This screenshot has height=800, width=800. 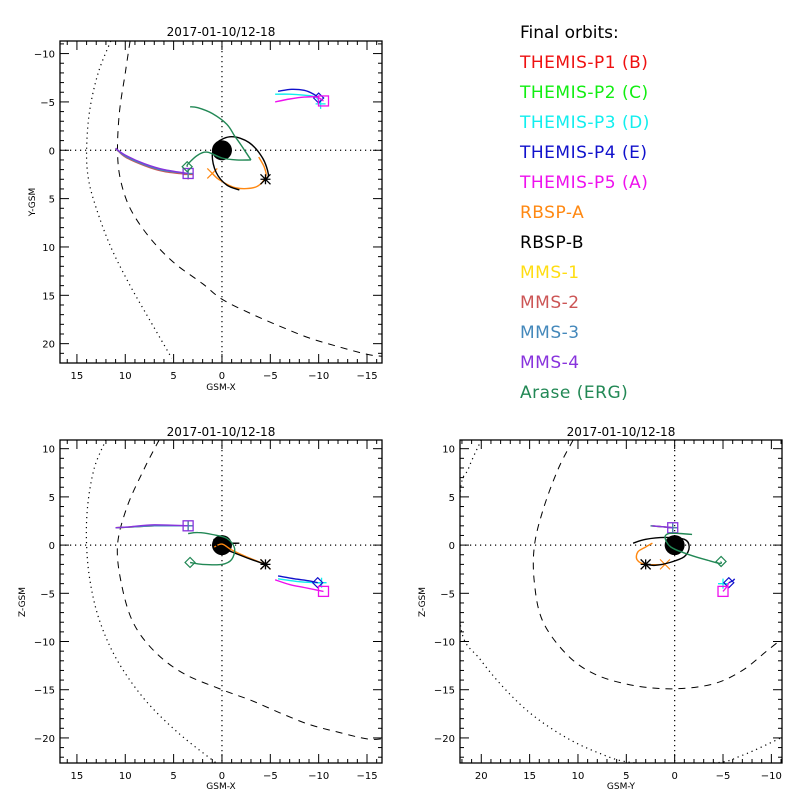 I want to click on x-tick-label: 0, so click(x=222, y=376).